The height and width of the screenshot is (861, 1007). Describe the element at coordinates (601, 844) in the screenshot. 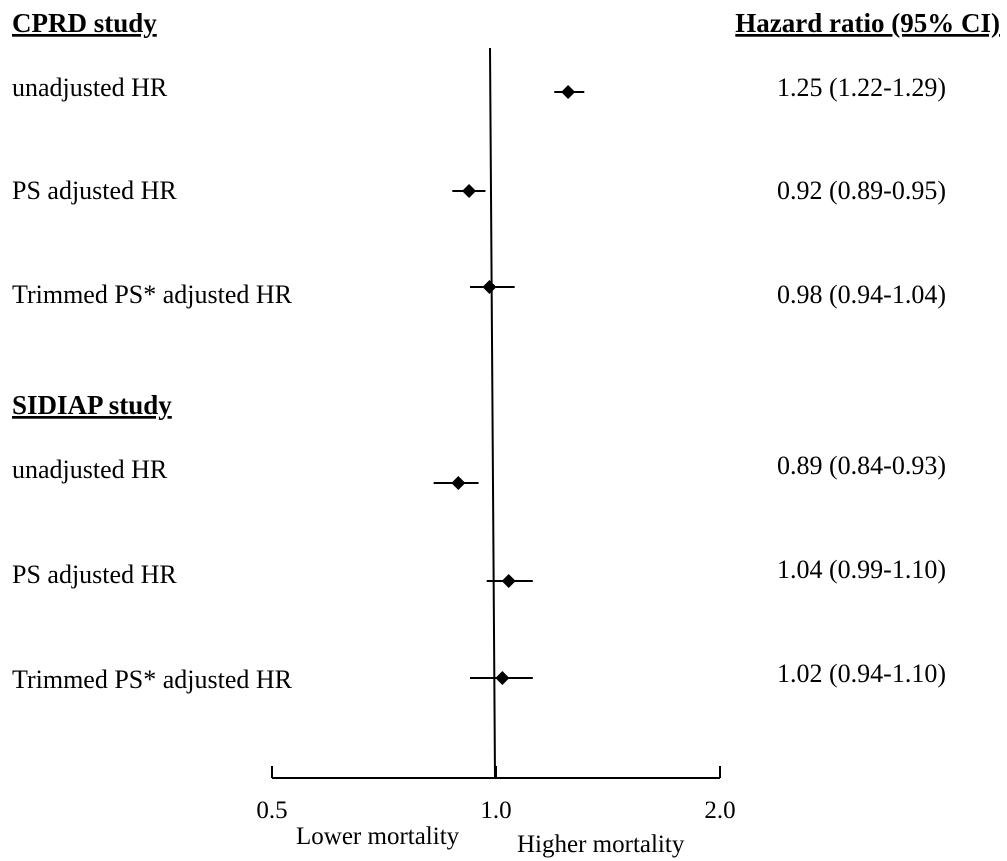

I see `axis-annotation-higher: Higher mortality` at that location.